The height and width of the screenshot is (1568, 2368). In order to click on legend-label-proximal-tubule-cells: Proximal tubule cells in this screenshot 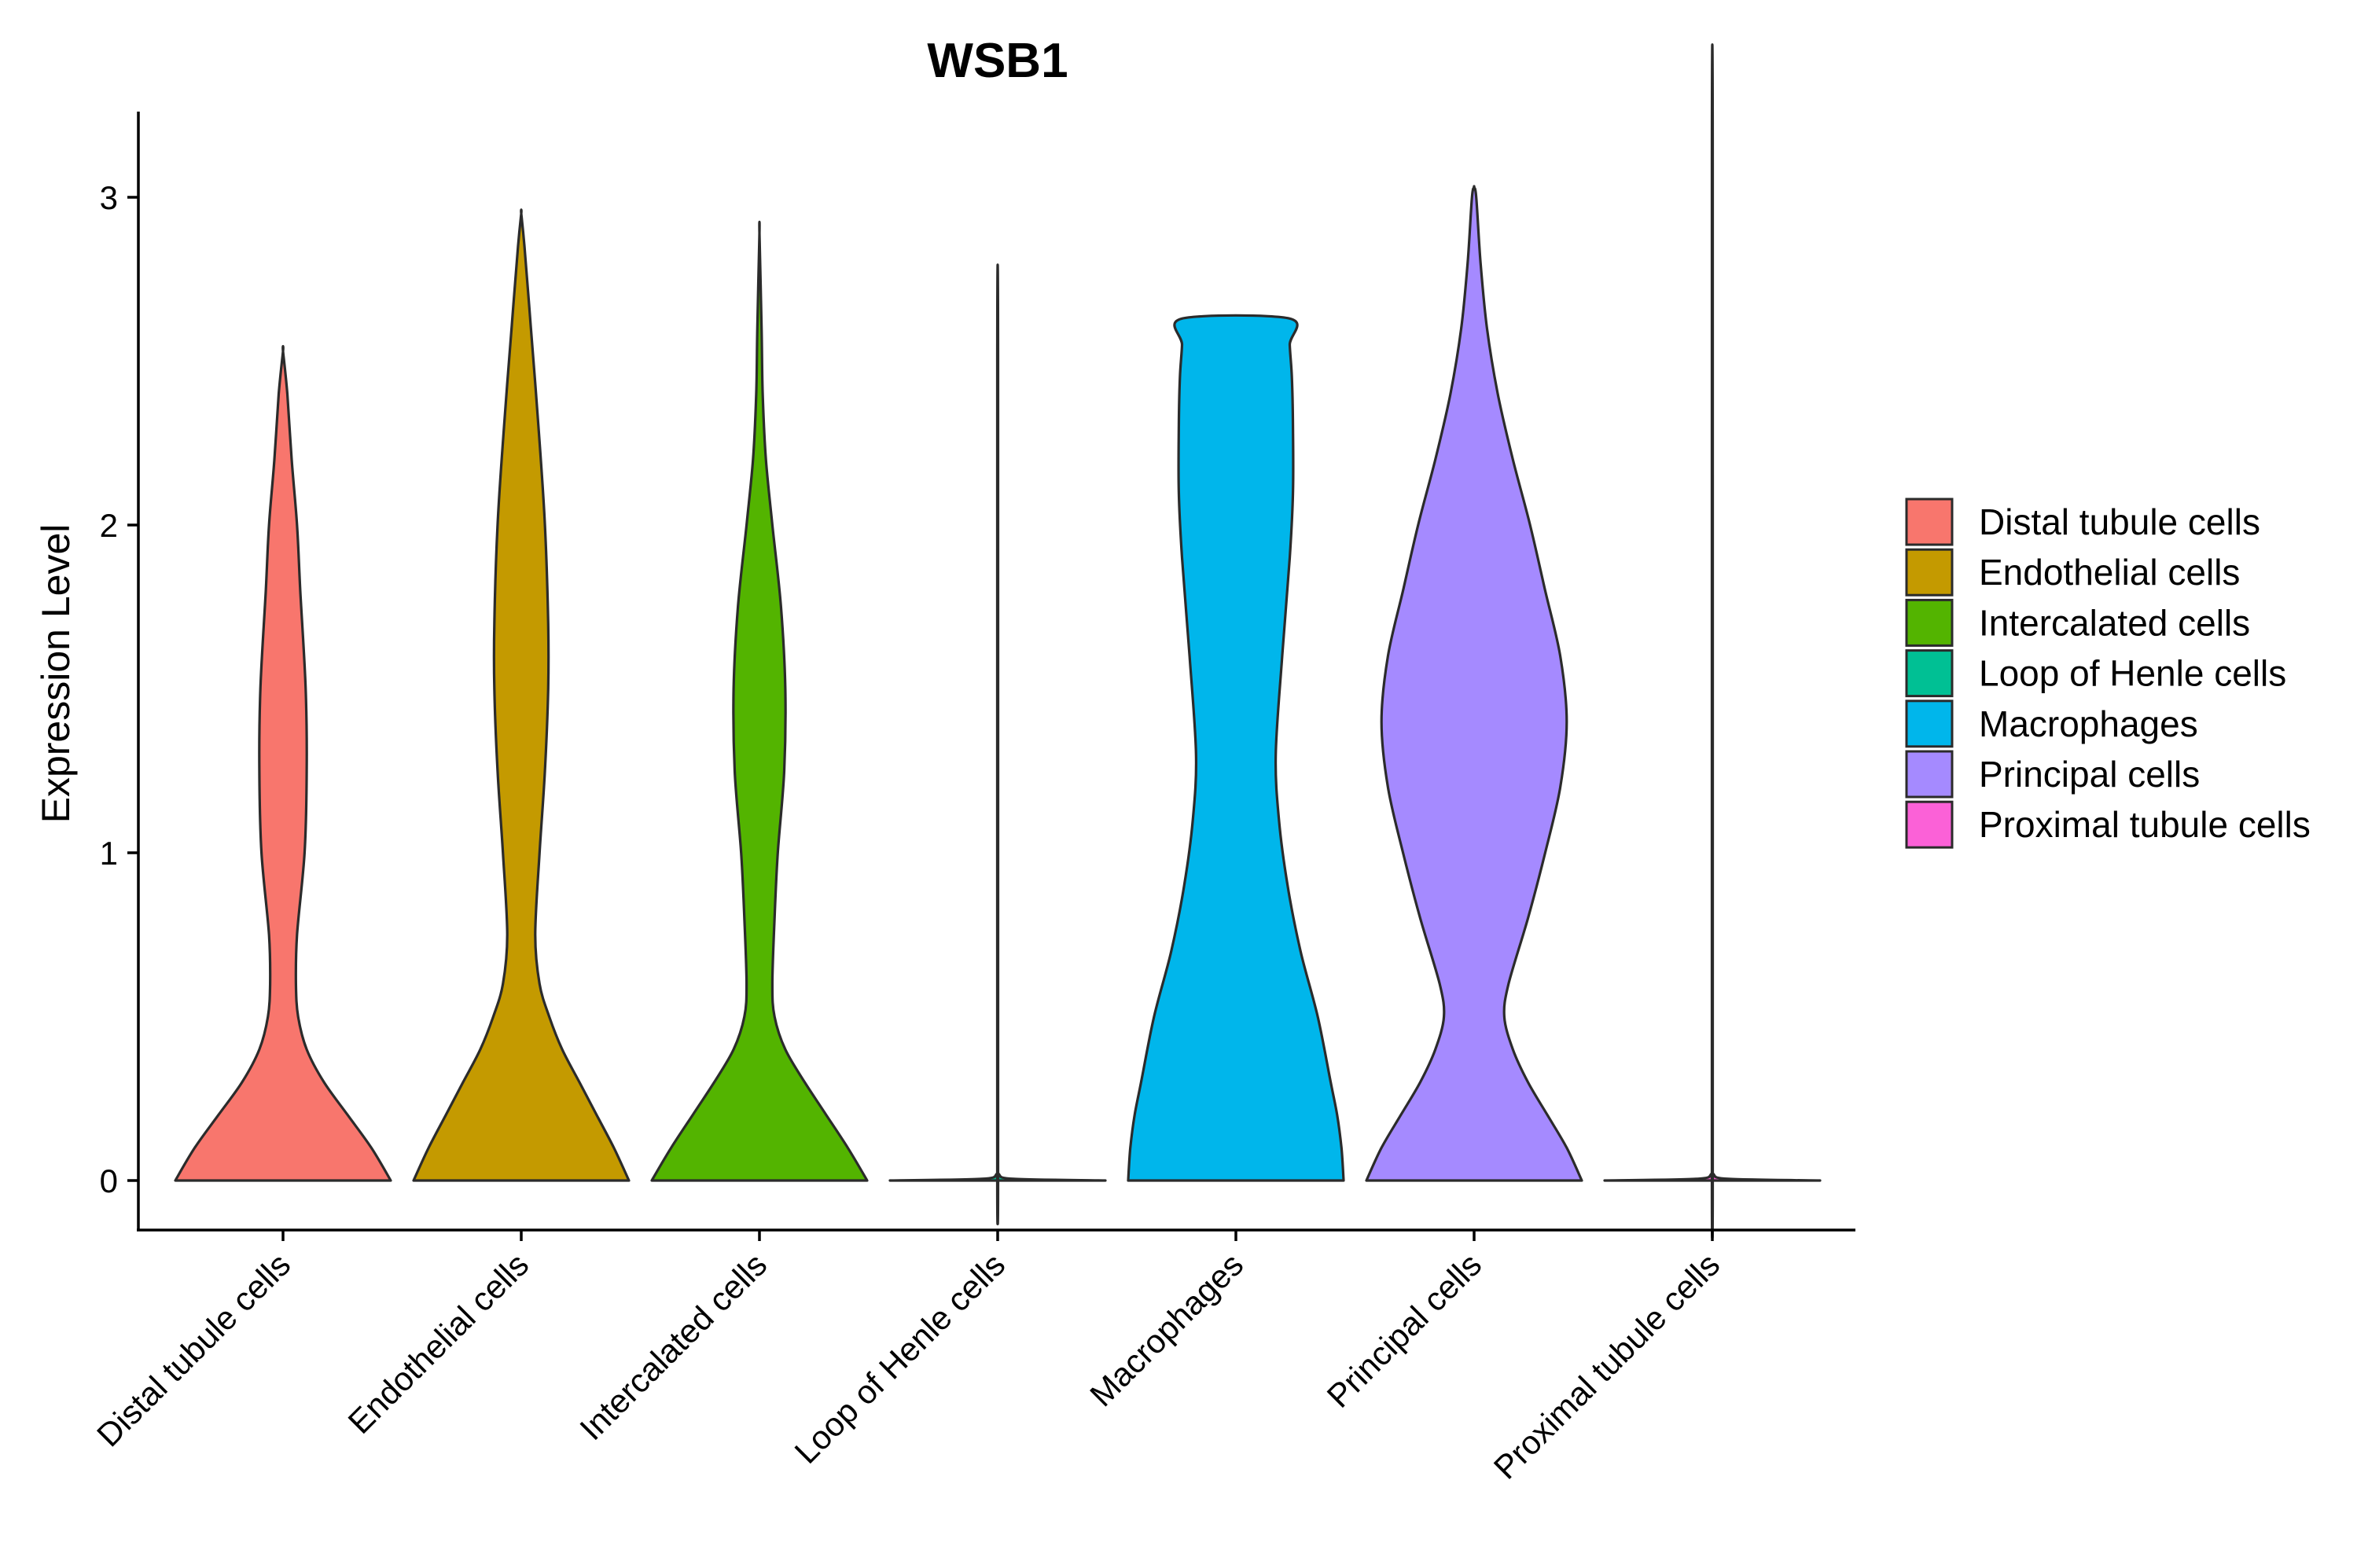, I will do `click(2145, 824)`.